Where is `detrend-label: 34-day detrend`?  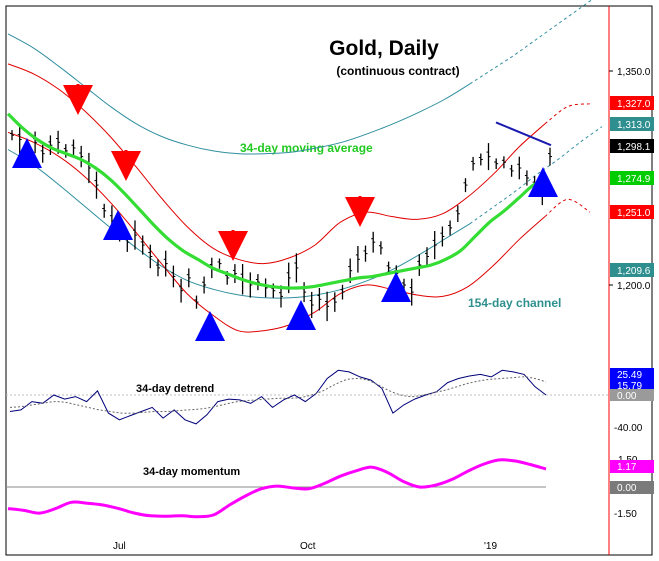 detrend-label: 34-day detrend is located at coordinates (175, 389).